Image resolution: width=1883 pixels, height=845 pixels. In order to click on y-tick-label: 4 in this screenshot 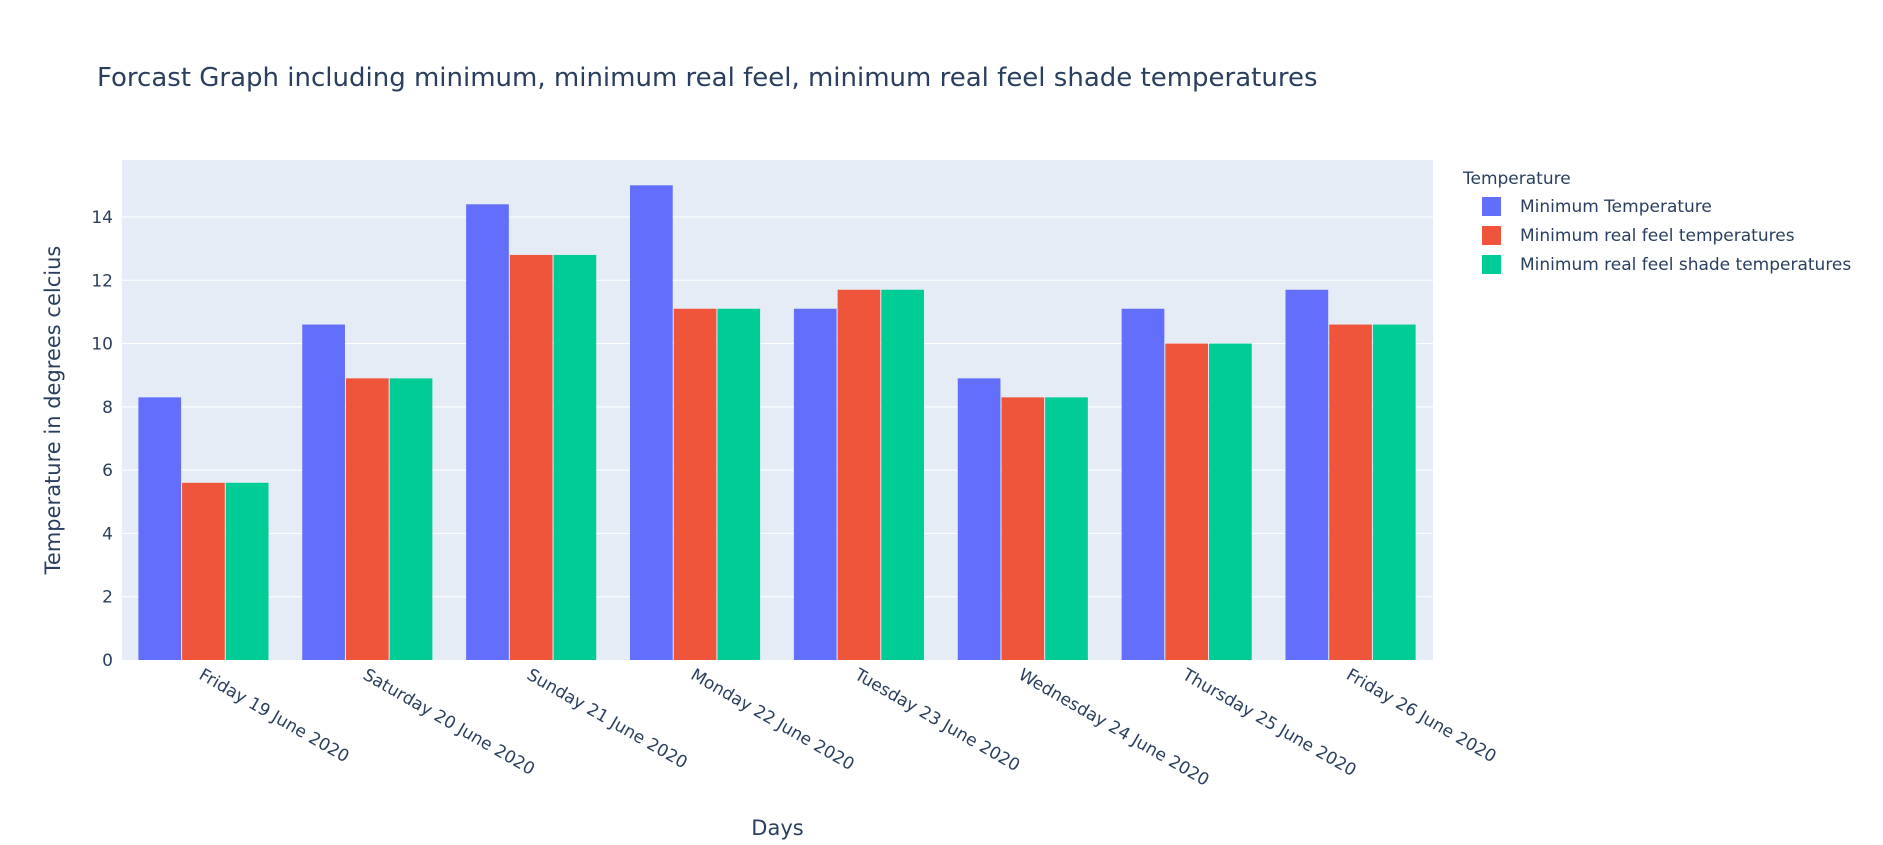, I will do `click(107, 534)`.